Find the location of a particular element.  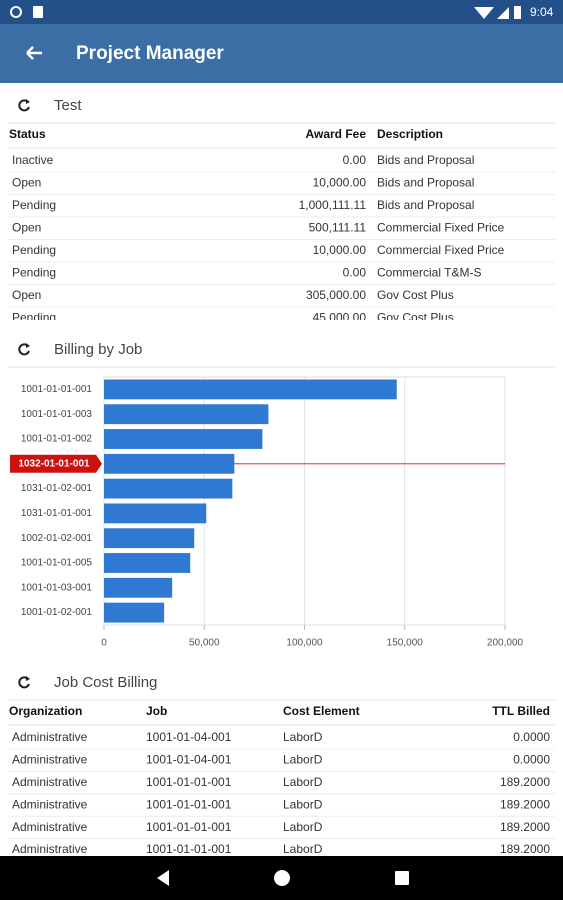

table-cell: Commercial T&M-S is located at coordinates (429, 273).